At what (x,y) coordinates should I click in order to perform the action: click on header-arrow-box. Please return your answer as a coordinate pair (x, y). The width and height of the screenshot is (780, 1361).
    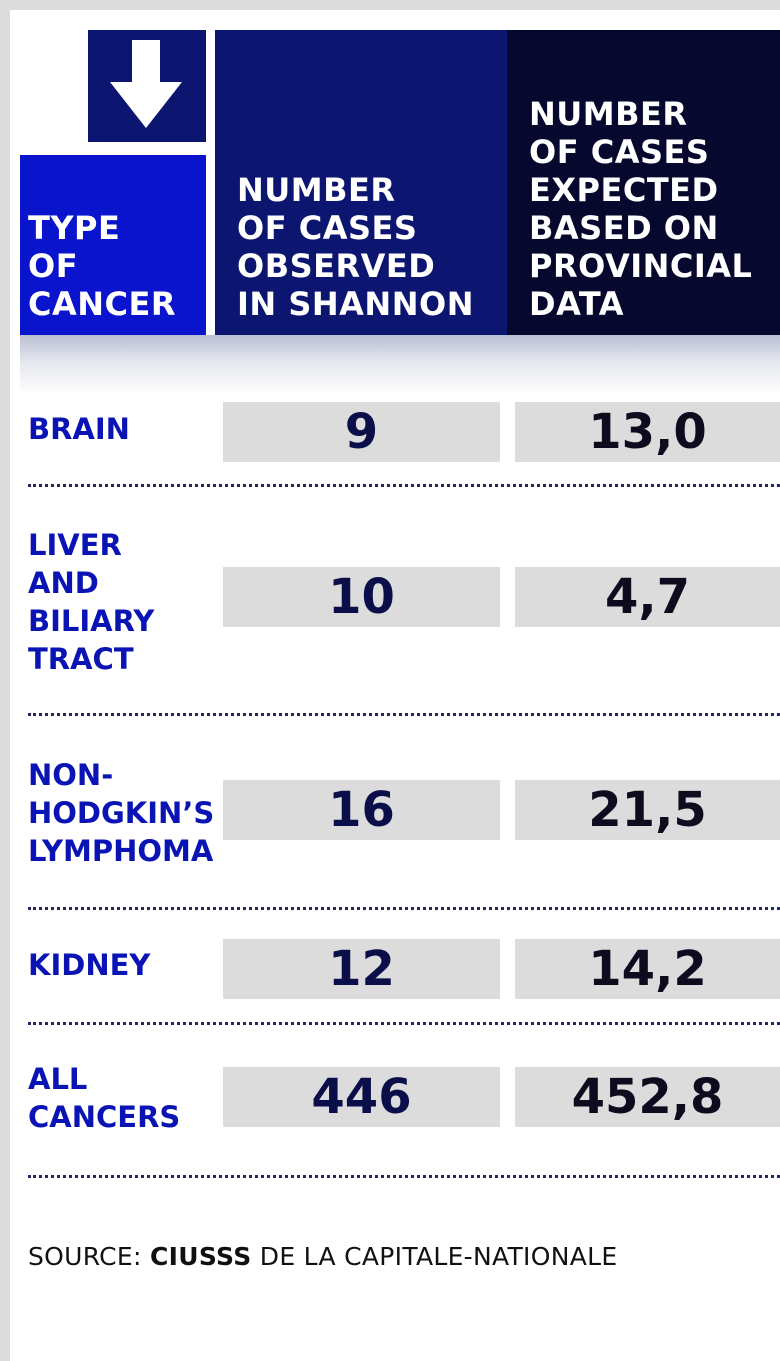
    Looking at the image, I should click on (147, 86).